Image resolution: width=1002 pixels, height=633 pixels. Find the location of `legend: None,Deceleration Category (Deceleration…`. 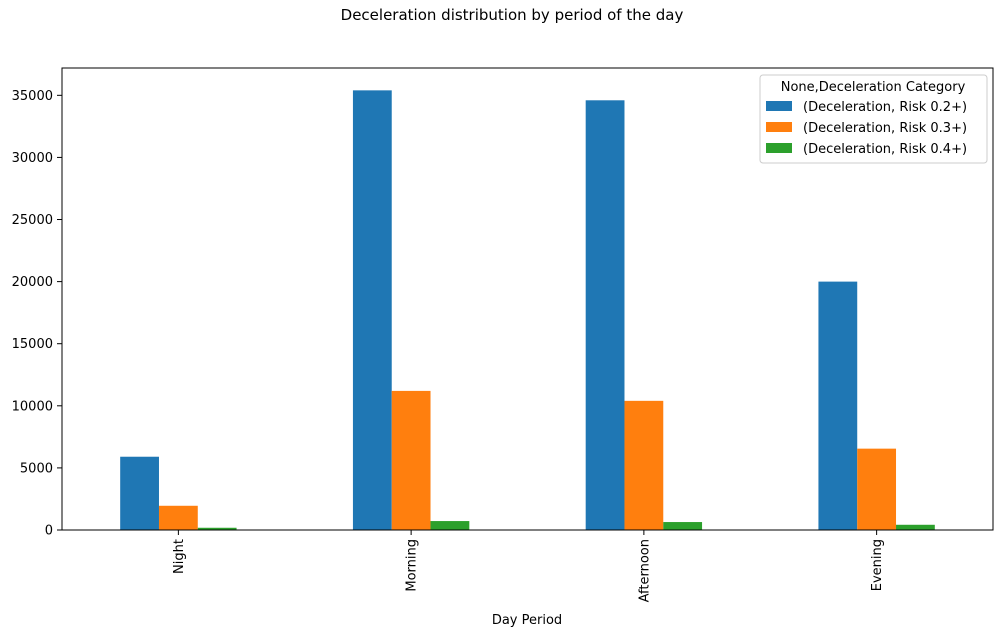

legend: None,Deceleration Category (Deceleration… is located at coordinates (873, 119).